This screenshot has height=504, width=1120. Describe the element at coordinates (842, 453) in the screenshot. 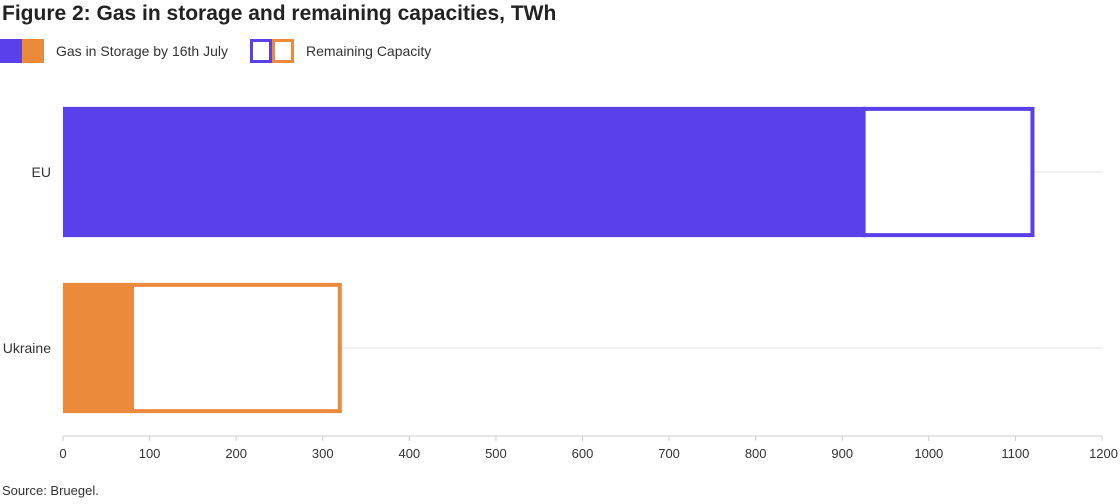

I see `x-tick-label-900: 900` at that location.